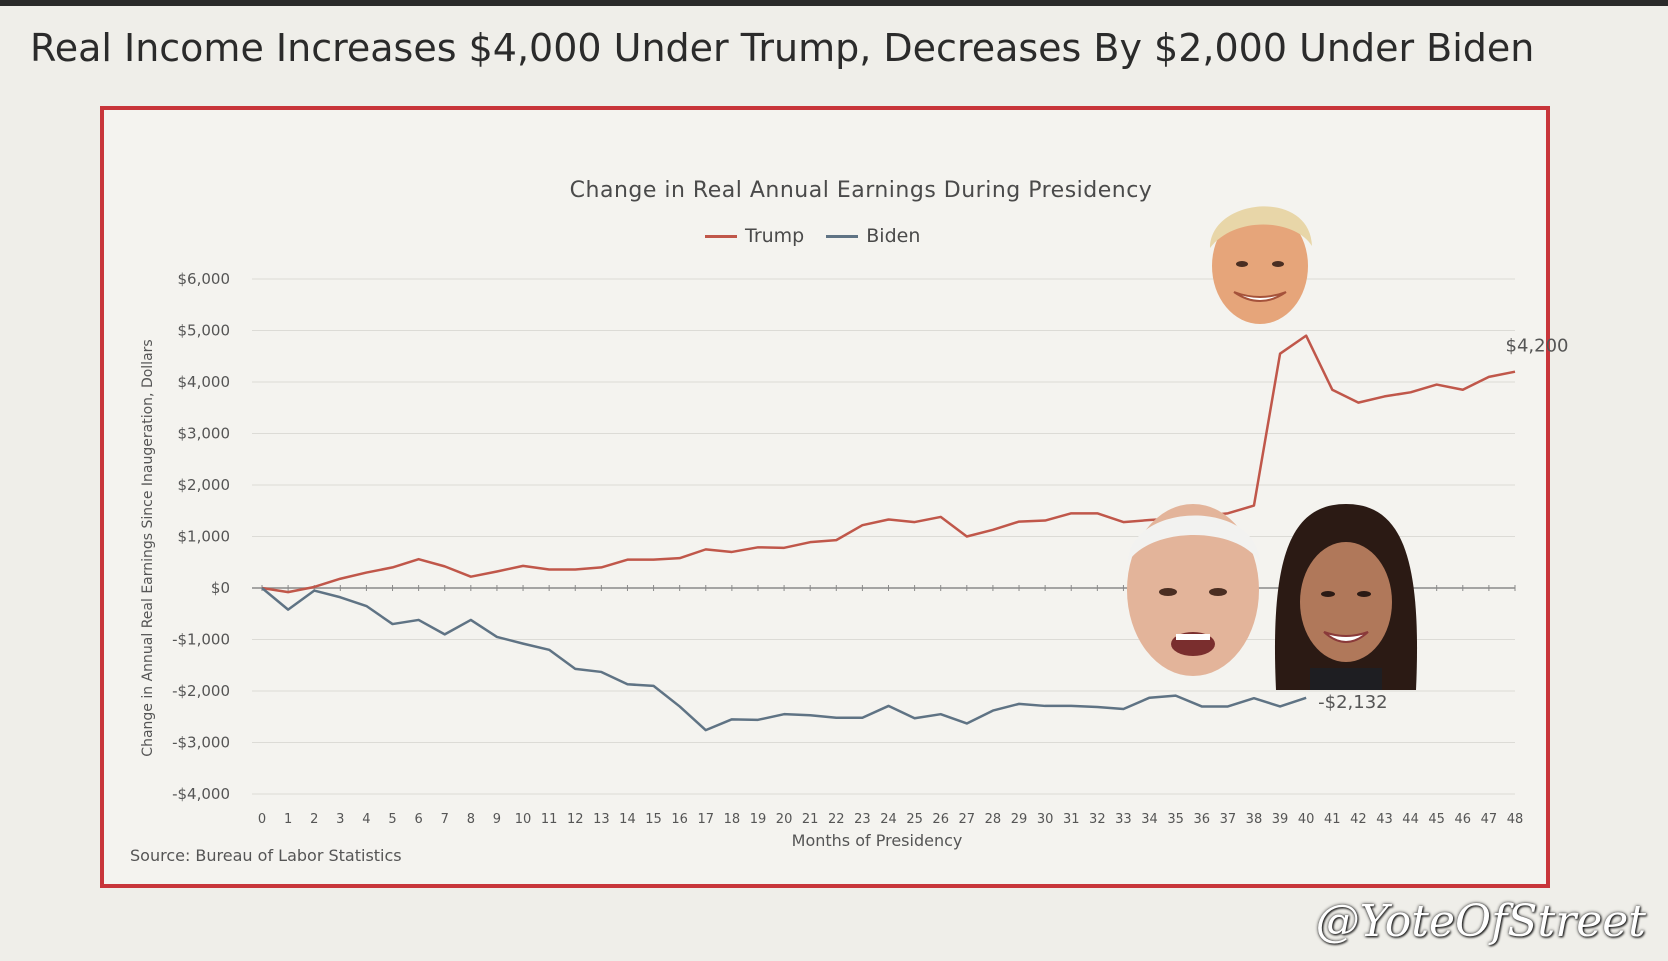  Describe the element at coordinates (1123, 819) in the screenshot. I see `x-tick-label: 33` at that location.